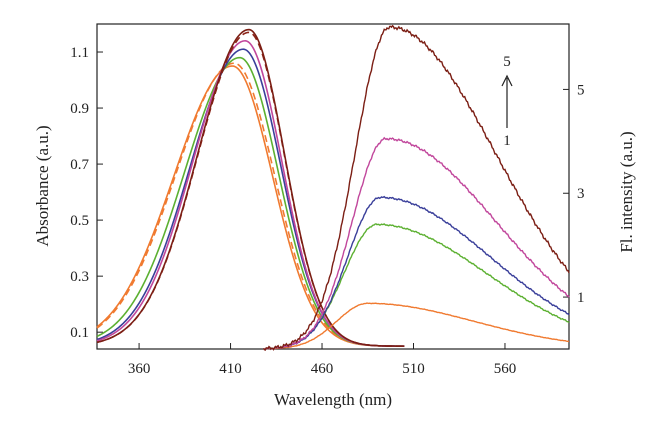  What do you see at coordinates (507, 141) in the screenshot?
I see `trend-label-bottom: 1` at bounding box center [507, 141].